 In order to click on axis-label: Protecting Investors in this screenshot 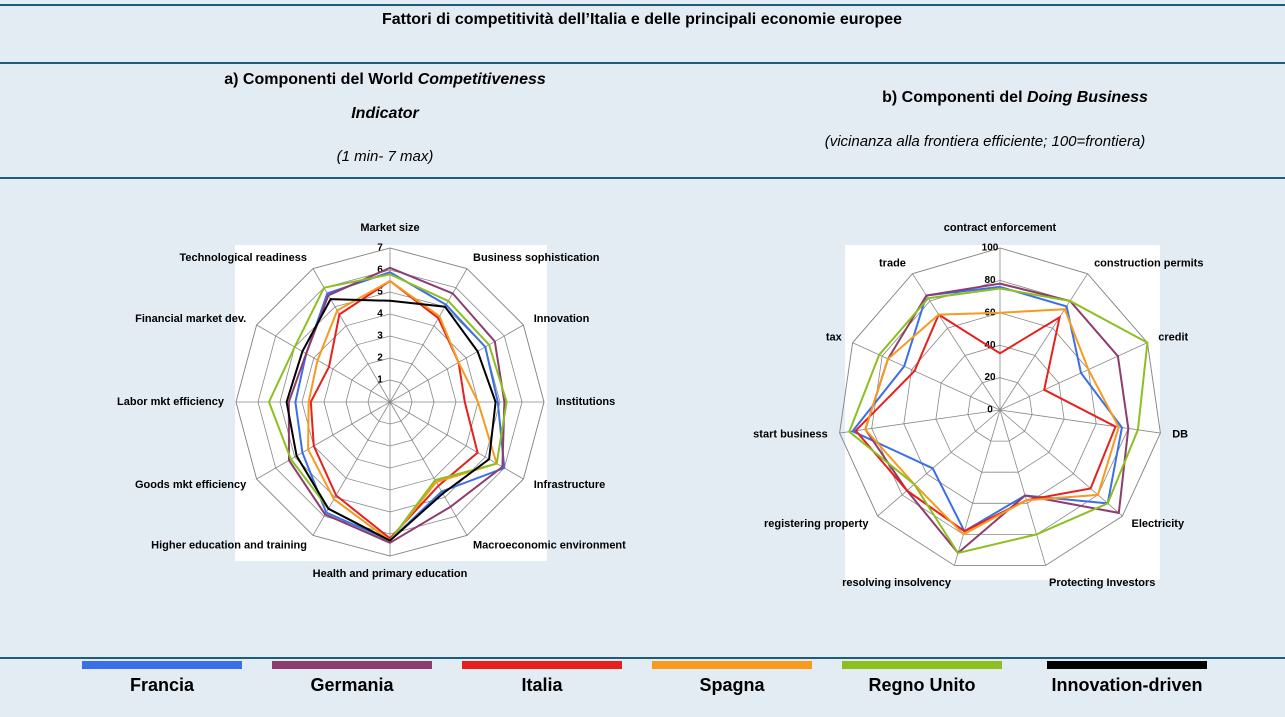, I will do `click(1102, 583)`.